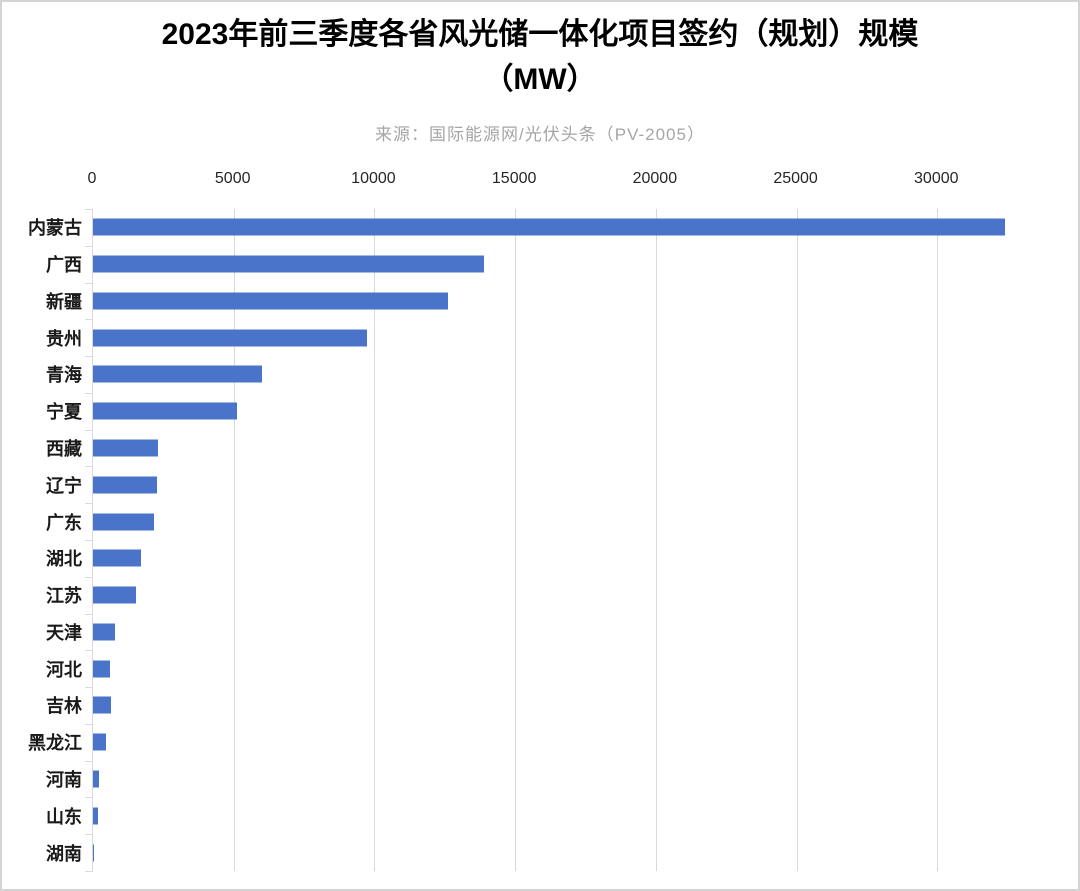 The height and width of the screenshot is (891, 1080). What do you see at coordinates (64, 596) in the screenshot?
I see `y-tick-label: 江苏` at bounding box center [64, 596].